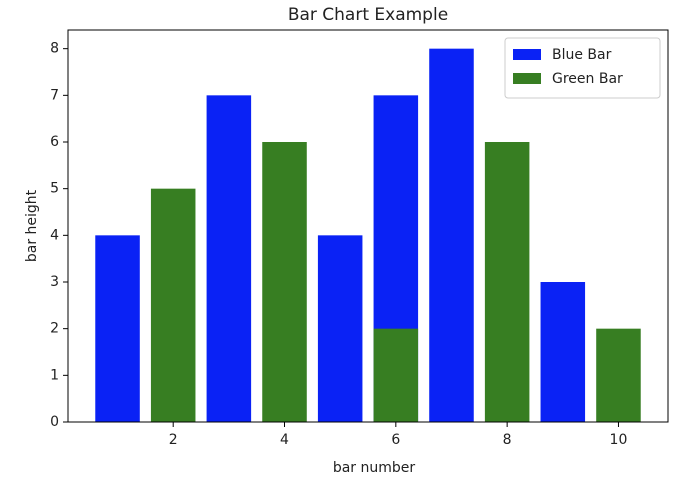  Describe the element at coordinates (54, 375) in the screenshot. I see `y-tick-label: 1` at that location.